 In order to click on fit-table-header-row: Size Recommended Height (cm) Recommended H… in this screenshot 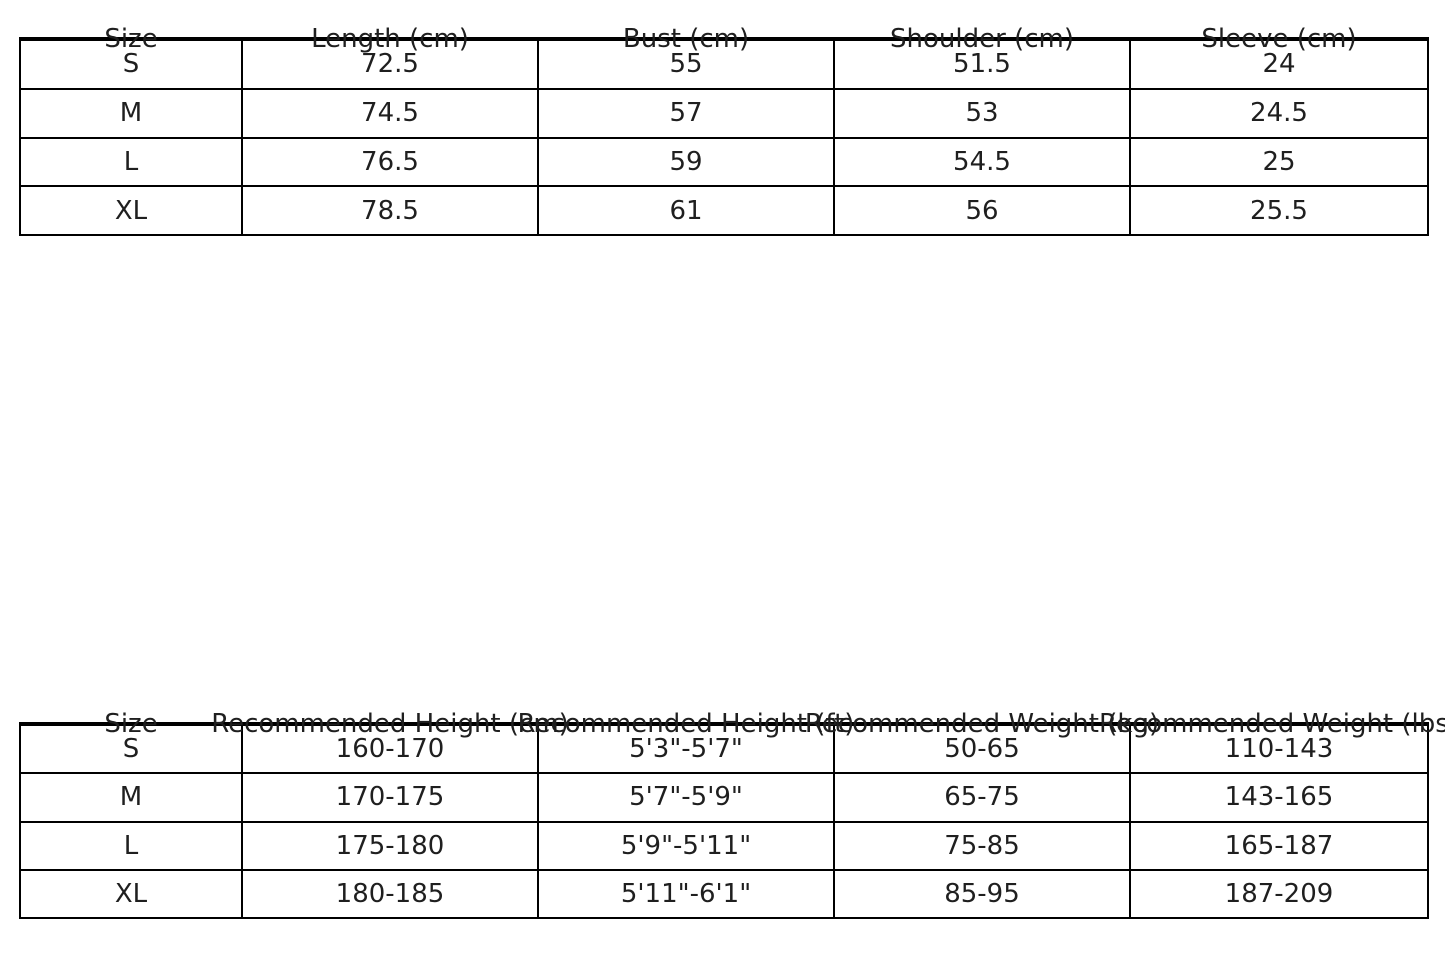, I will do `click(732, 724)`.